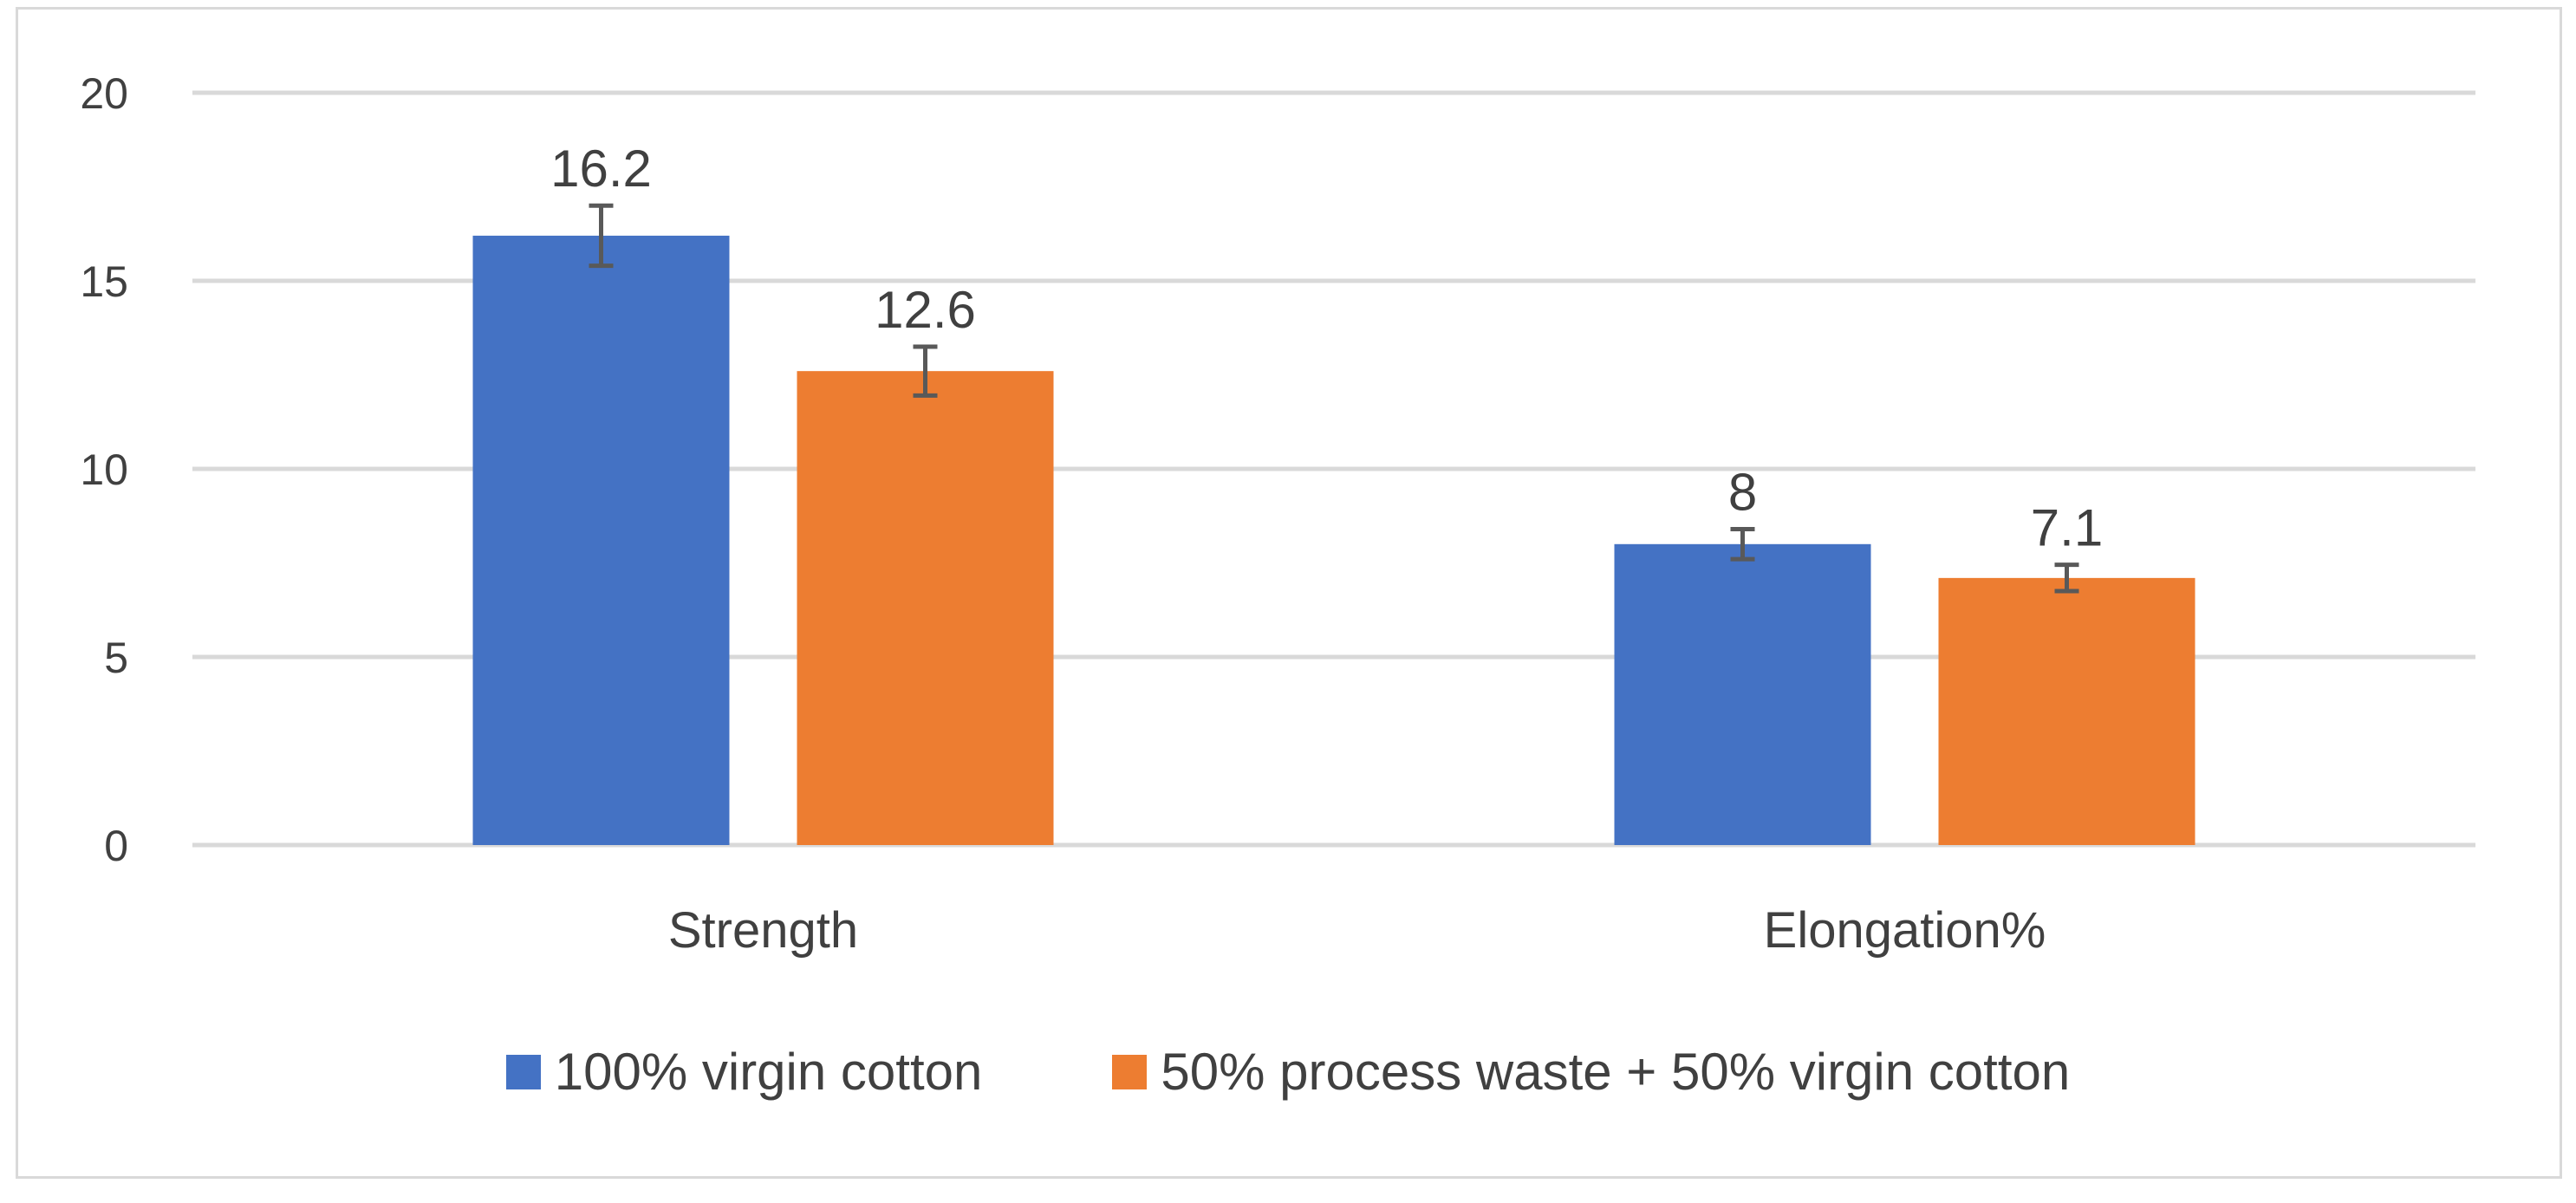  Describe the element at coordinates (104, 281) in the screenshot. I see `y-tick-label: 15` at that location.